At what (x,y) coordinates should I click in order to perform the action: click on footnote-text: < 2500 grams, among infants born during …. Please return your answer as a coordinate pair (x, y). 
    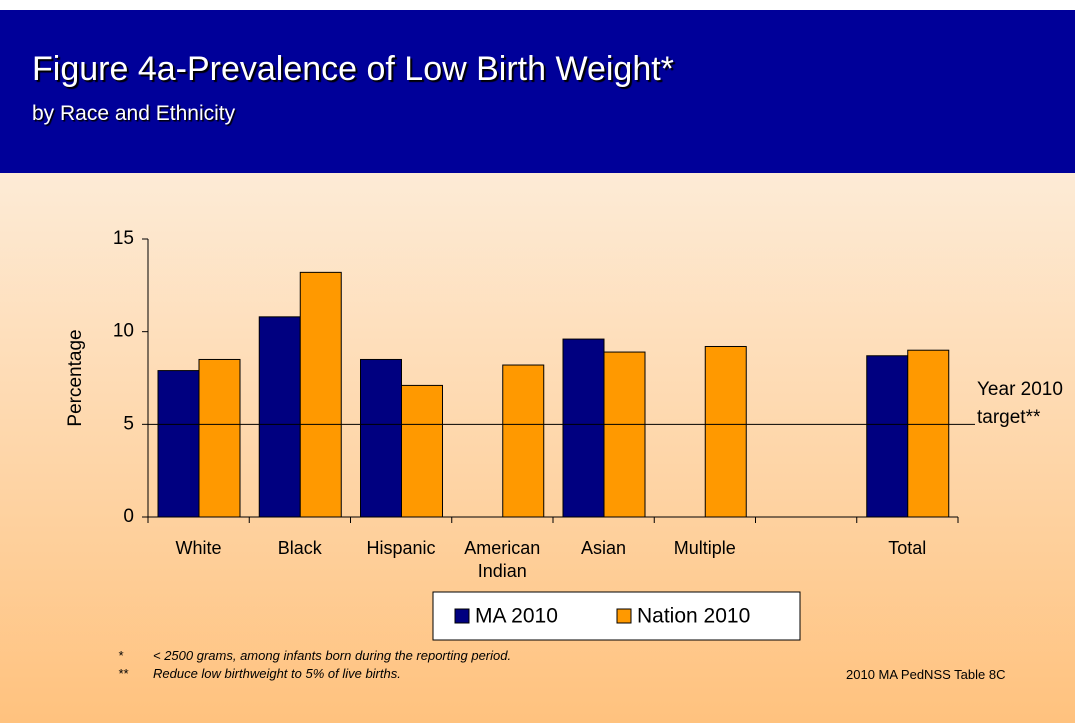
    Looking at the image, I should click on (332, 655).